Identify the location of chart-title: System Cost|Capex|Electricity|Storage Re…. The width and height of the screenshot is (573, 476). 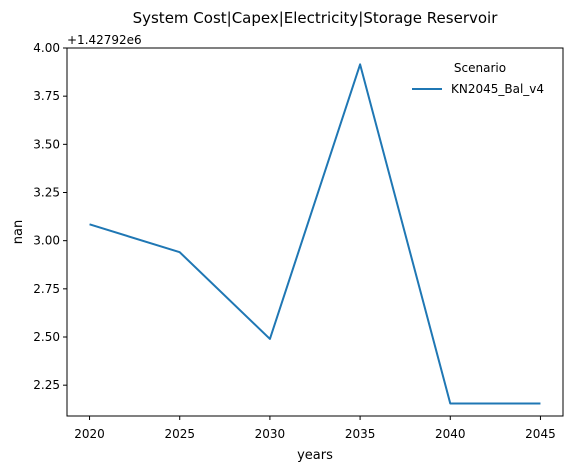
(316, 18).